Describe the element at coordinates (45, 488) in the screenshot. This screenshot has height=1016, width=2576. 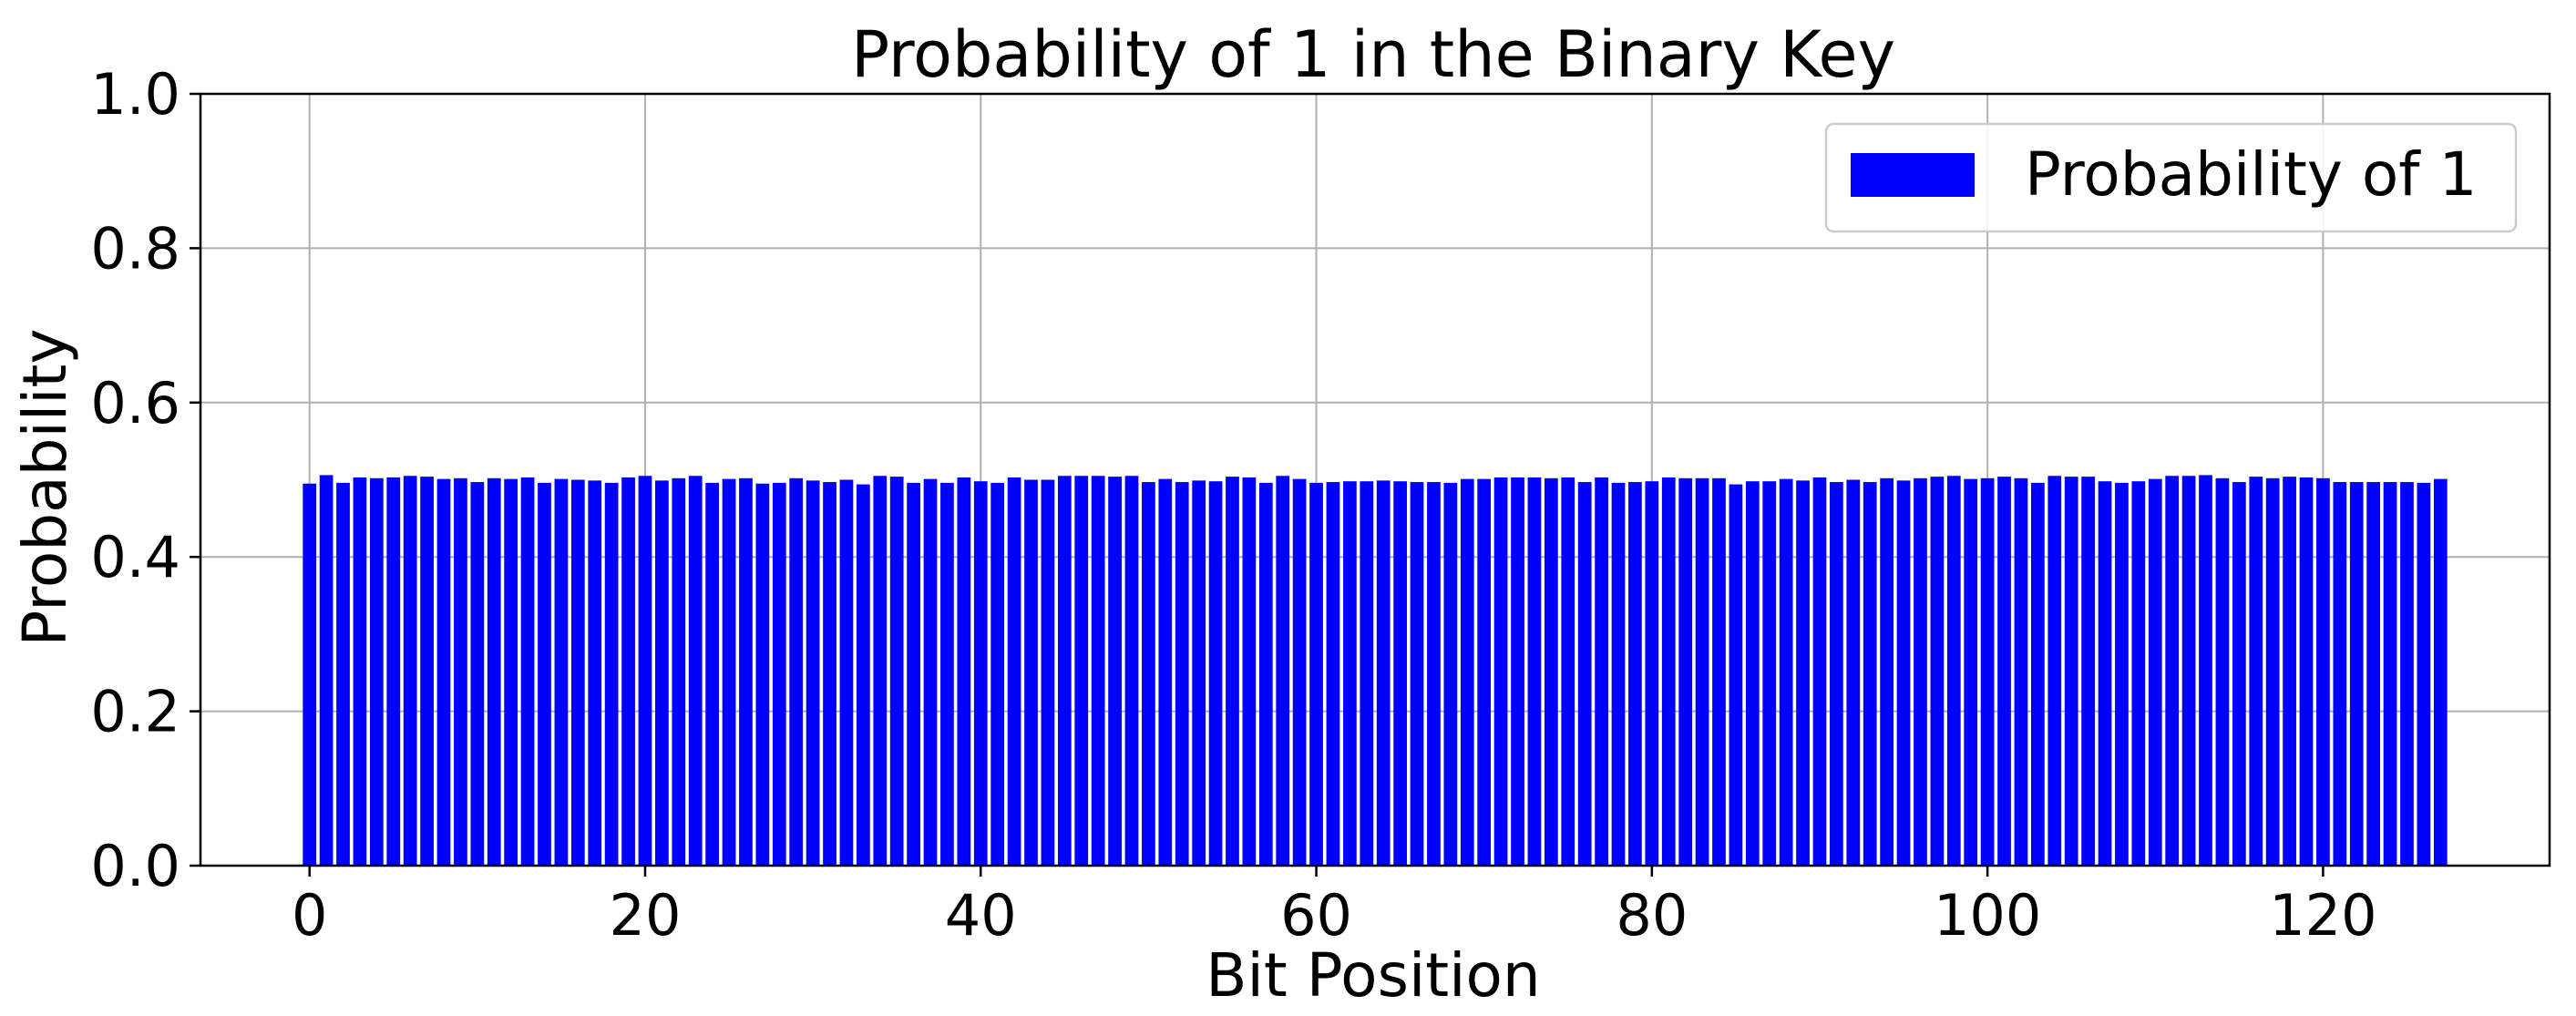
I see `y-axis-title: Probability` at that location.